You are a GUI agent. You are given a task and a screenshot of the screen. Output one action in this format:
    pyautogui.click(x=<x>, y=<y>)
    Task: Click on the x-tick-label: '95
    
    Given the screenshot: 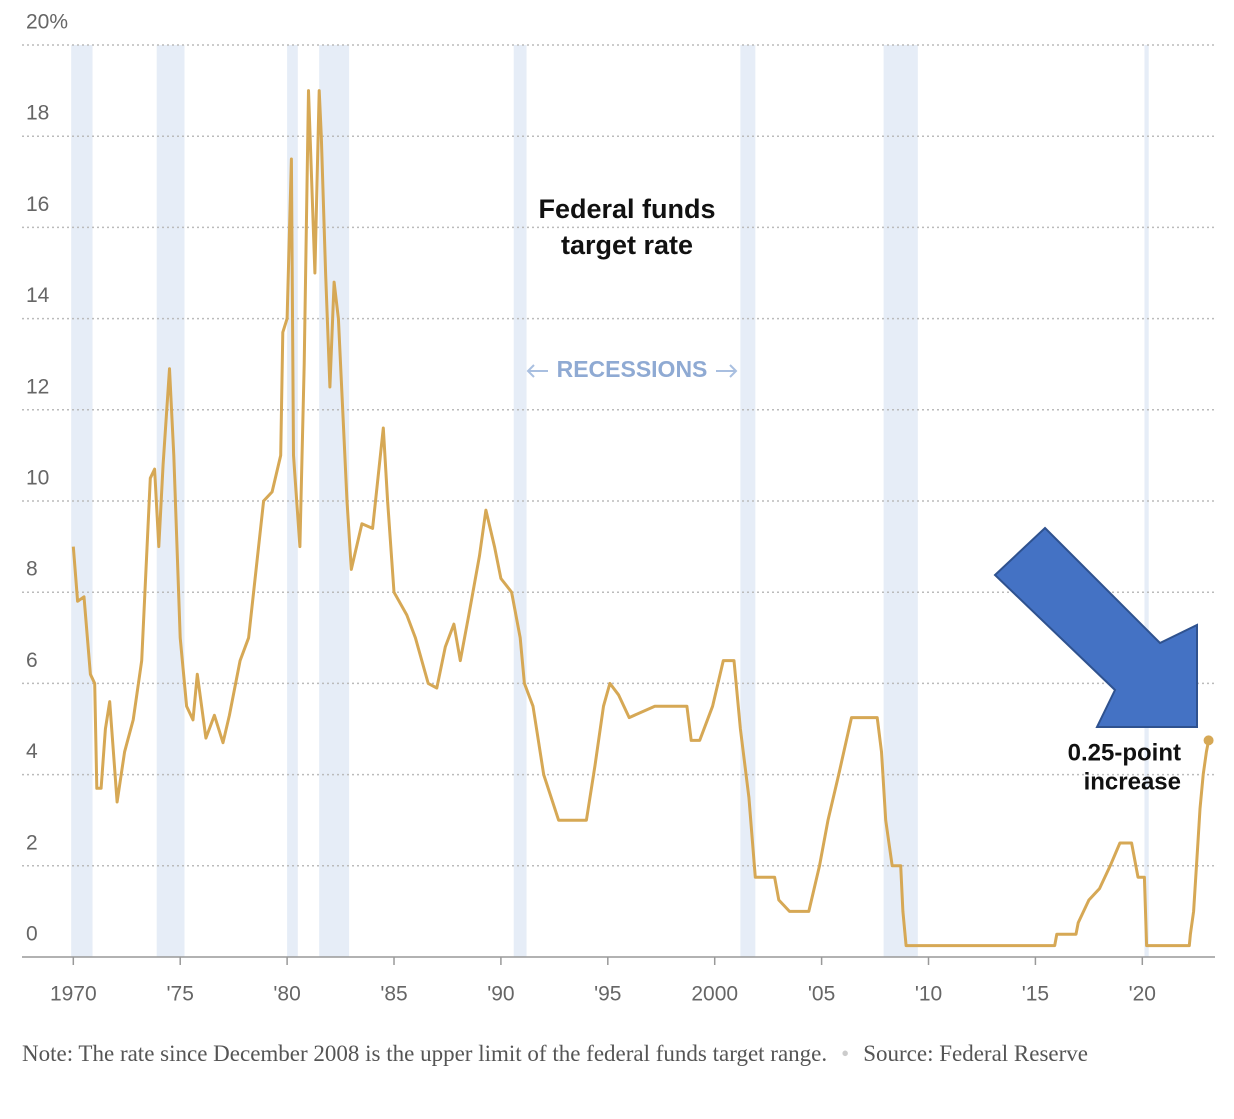 What is the action you would take?
    pyautogui.click(x=607, y=994)
    